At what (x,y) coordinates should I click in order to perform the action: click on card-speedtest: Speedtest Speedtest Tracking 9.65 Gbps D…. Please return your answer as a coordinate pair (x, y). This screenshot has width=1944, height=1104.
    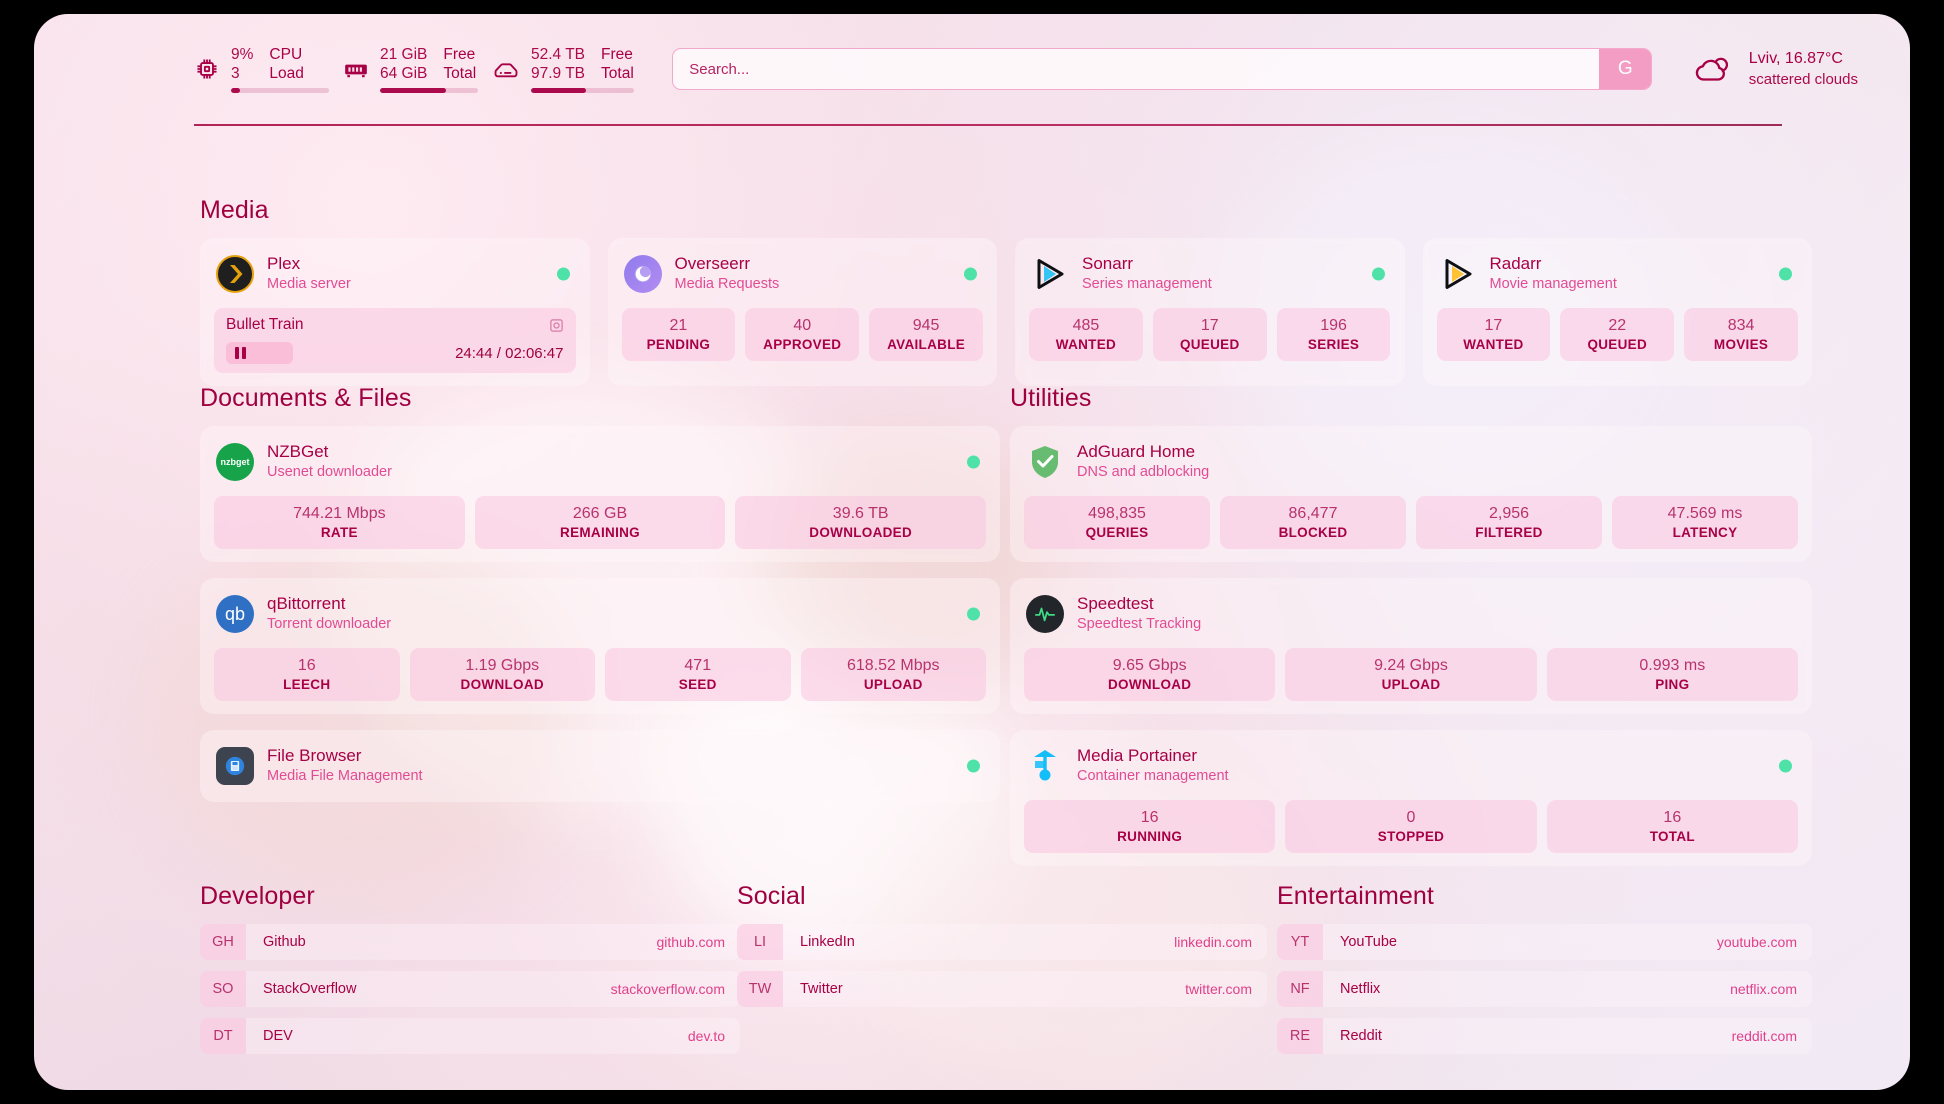
    Looking at the image, I should click on (1411, 646).